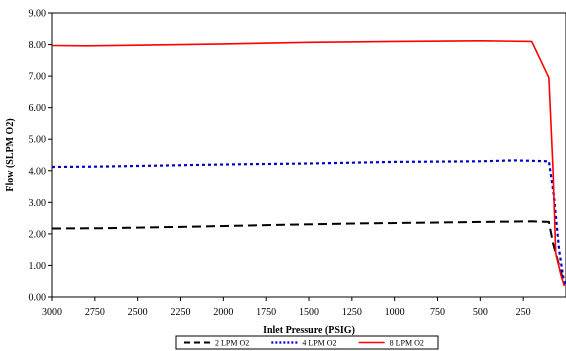  I want to click on x-tick-label: 750, so click(437, 312).